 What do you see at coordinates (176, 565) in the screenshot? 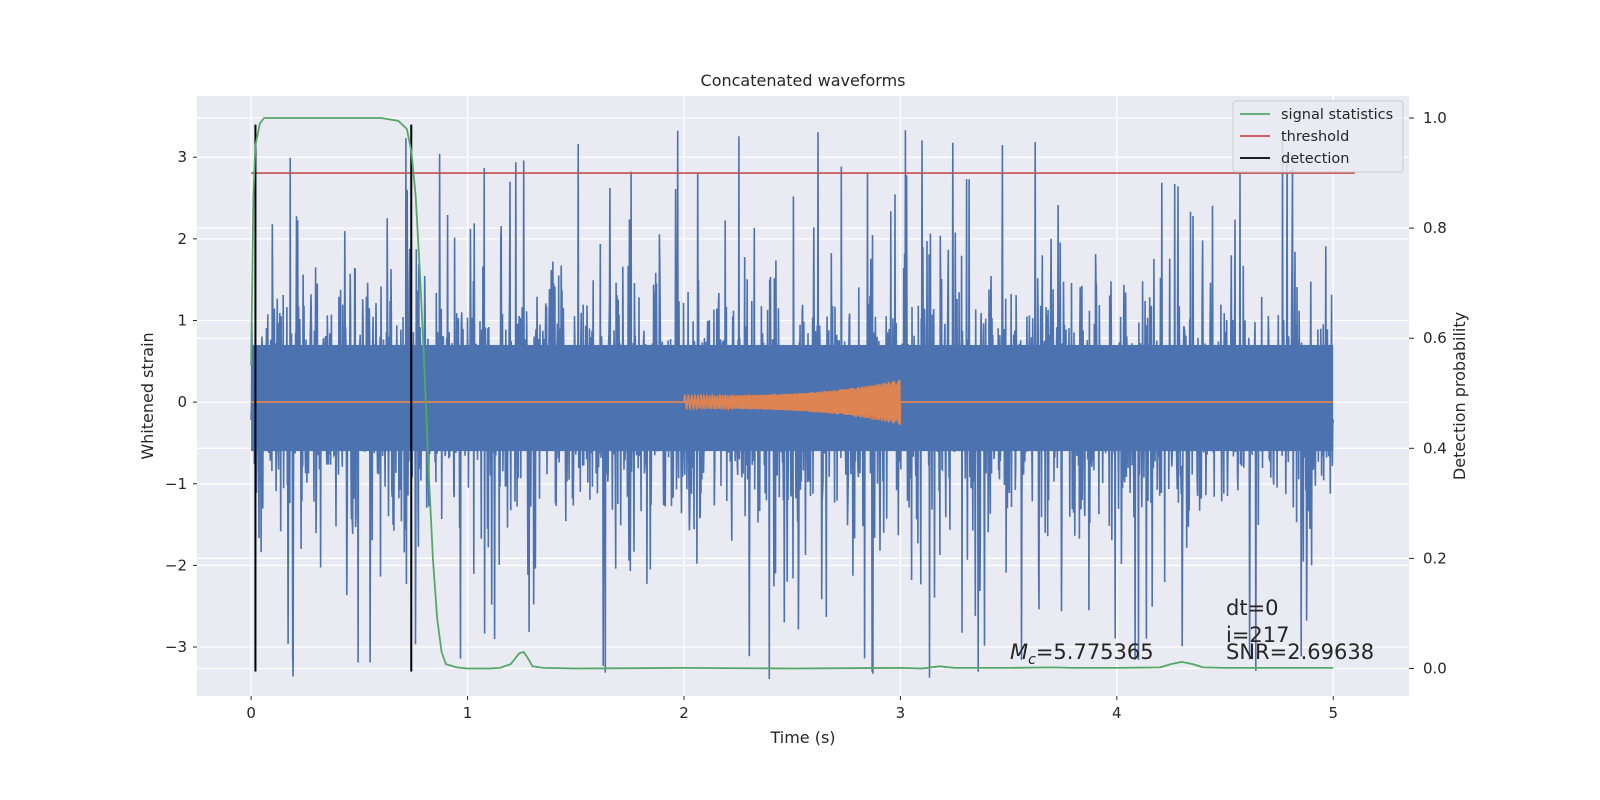
I see `y-tick-label: −2` at bounding box center [176, 565].